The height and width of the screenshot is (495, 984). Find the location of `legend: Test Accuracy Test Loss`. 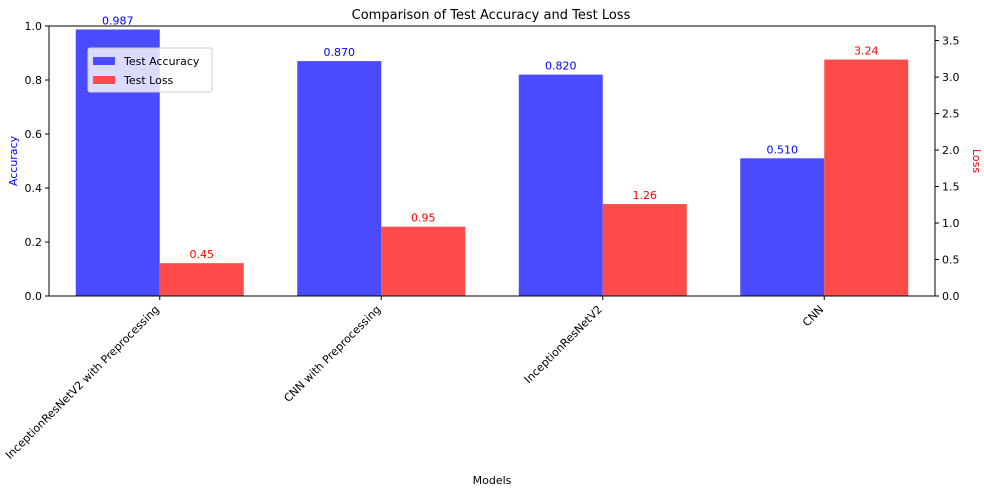

legend: Test Accuracy Test Loss is located at coordinates (150, 70).